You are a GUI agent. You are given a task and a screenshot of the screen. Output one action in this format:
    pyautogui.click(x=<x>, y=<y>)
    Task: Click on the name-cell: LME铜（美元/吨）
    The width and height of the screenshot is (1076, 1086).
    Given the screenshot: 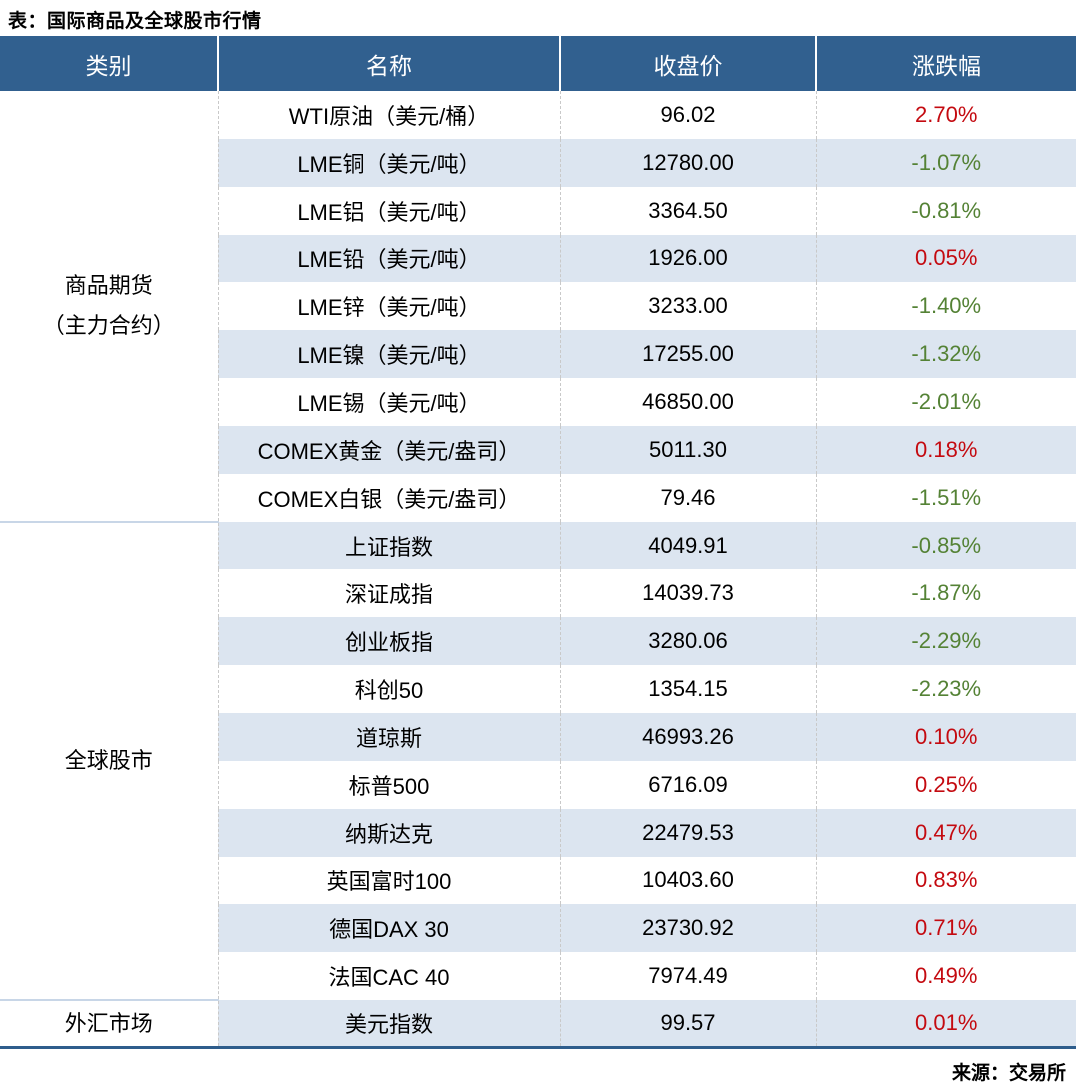 What is the action you would take?
    pyautogui.click(x=388, y=162)
    